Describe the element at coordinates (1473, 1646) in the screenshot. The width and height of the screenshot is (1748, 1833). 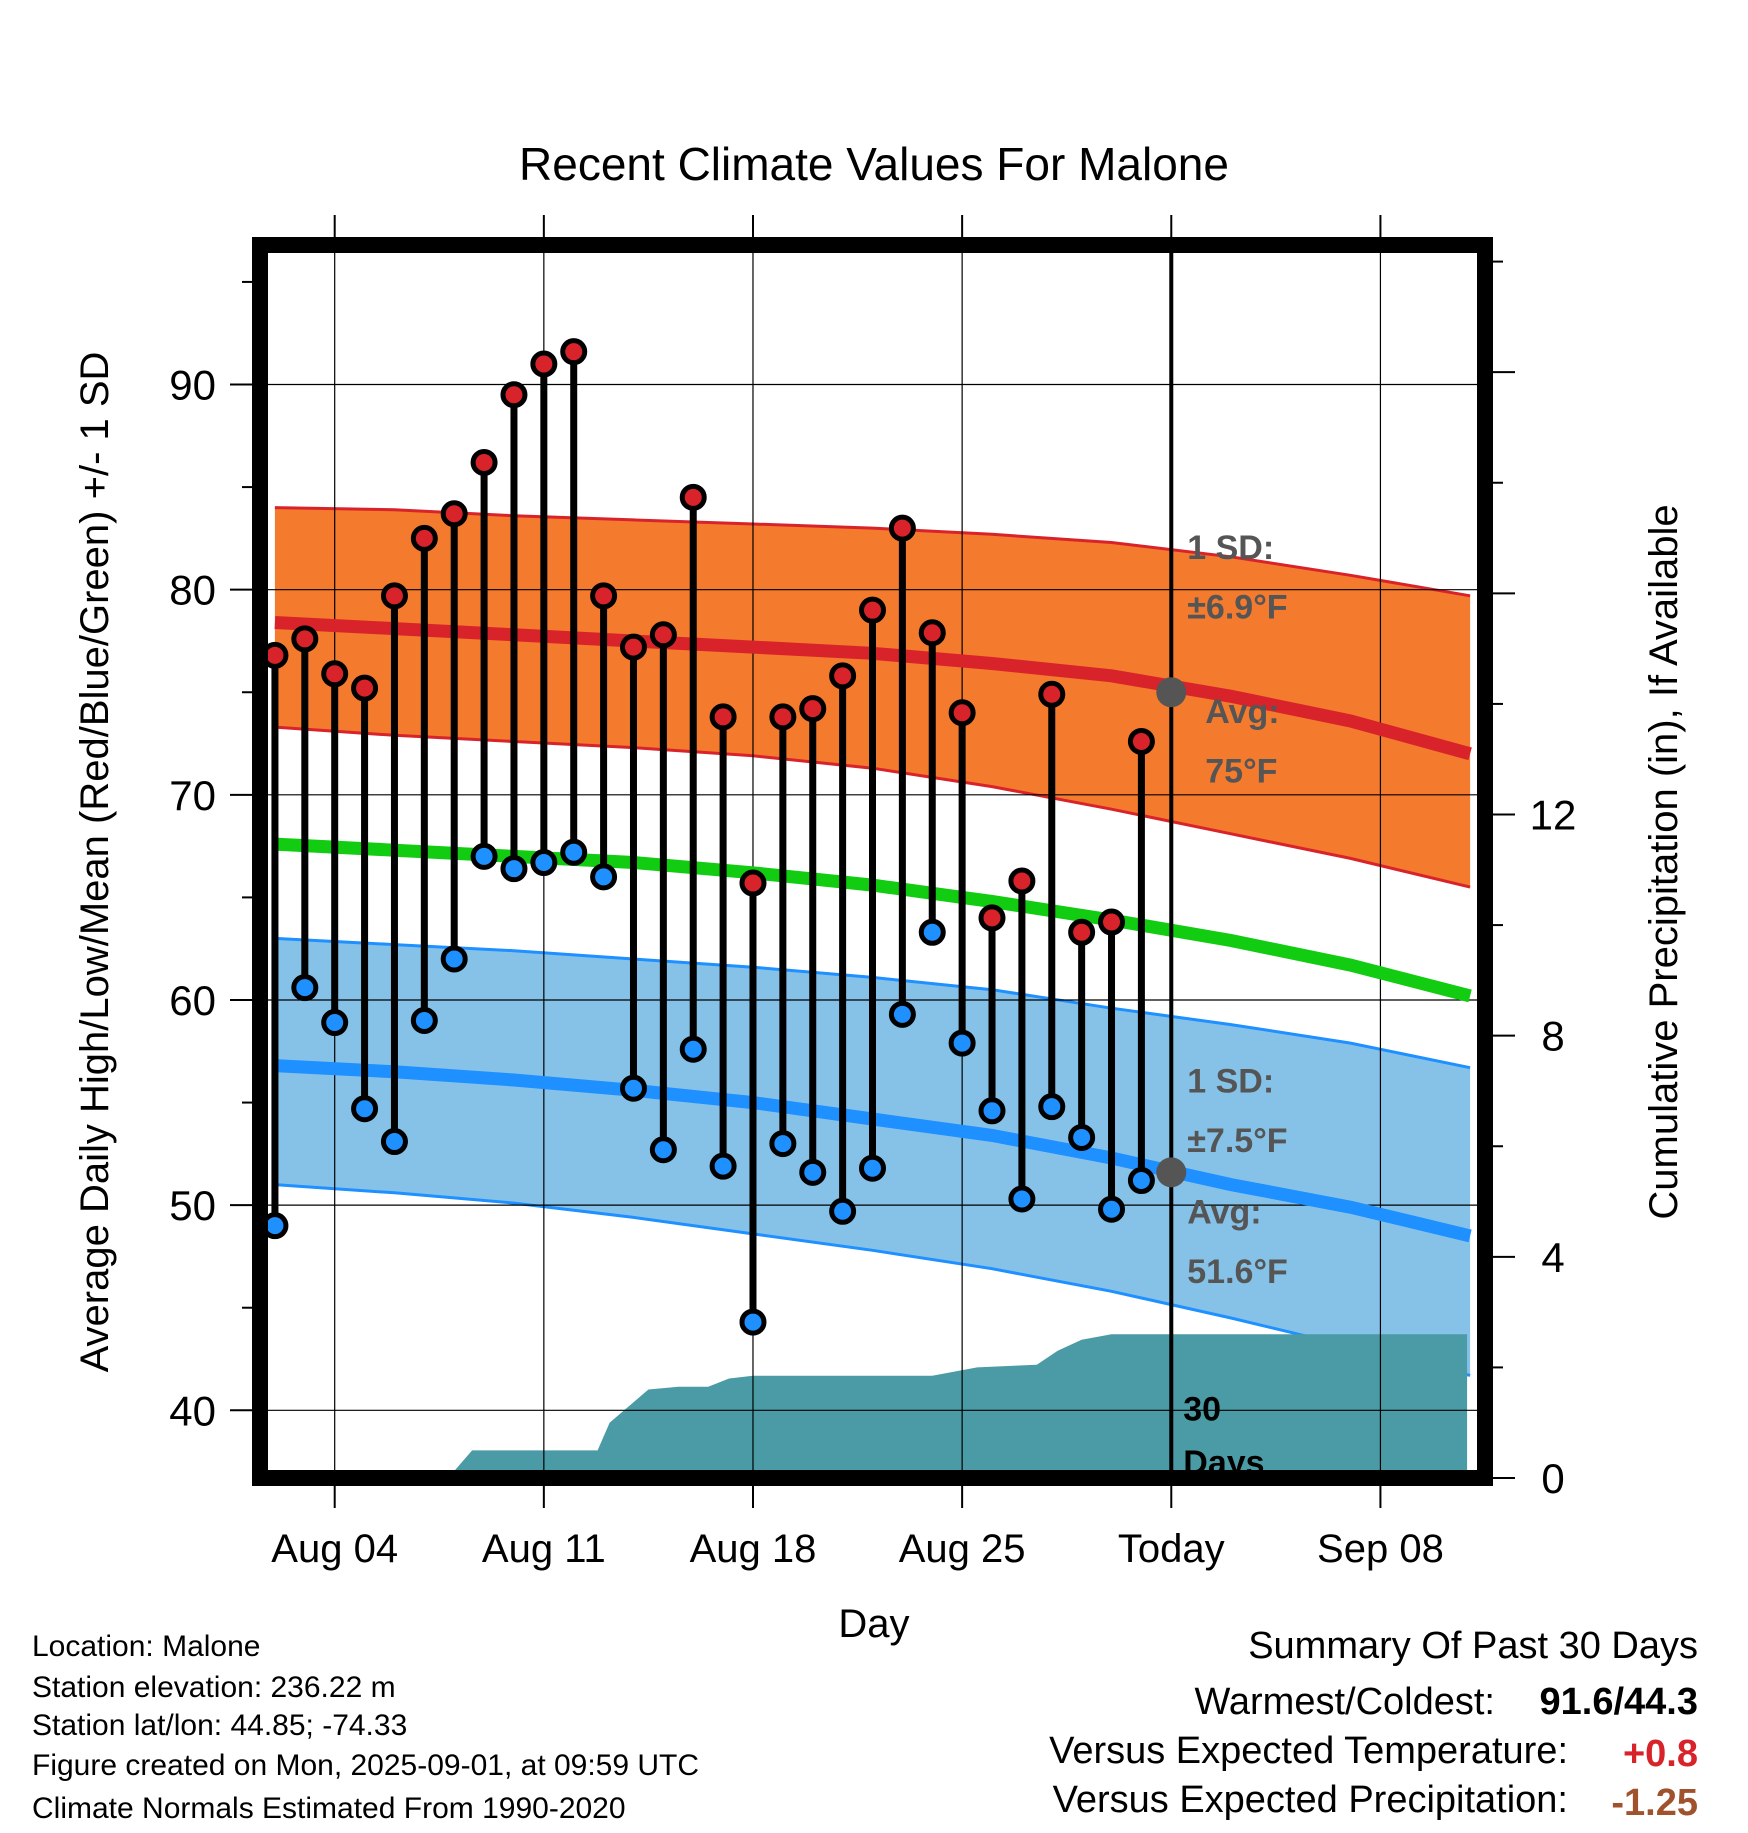
I see `summary-heading: Summary Of Past 30 Days` at that location.